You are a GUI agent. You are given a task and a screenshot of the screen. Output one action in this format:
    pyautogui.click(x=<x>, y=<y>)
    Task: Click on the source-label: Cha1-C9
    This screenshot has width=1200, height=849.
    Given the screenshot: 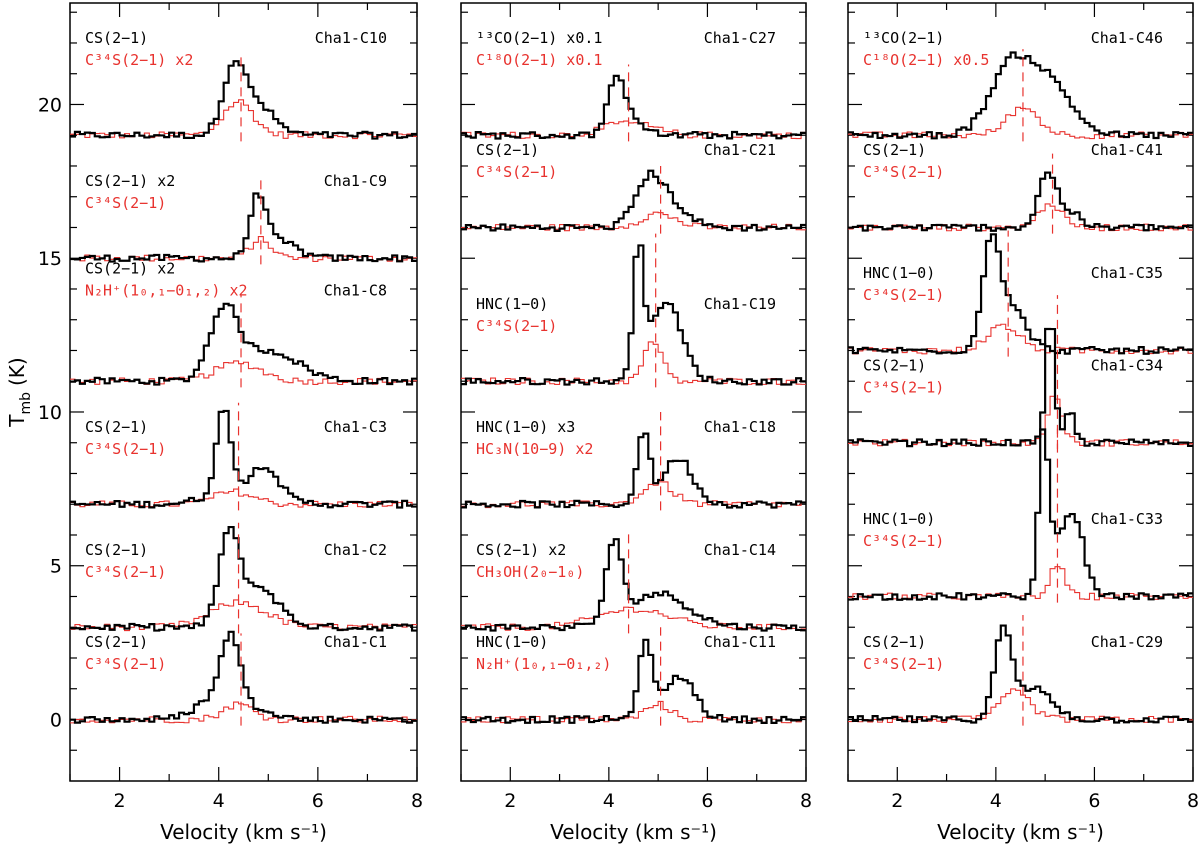 What is the action you would take?
    pyautogui.click(x=355, y=181)
    